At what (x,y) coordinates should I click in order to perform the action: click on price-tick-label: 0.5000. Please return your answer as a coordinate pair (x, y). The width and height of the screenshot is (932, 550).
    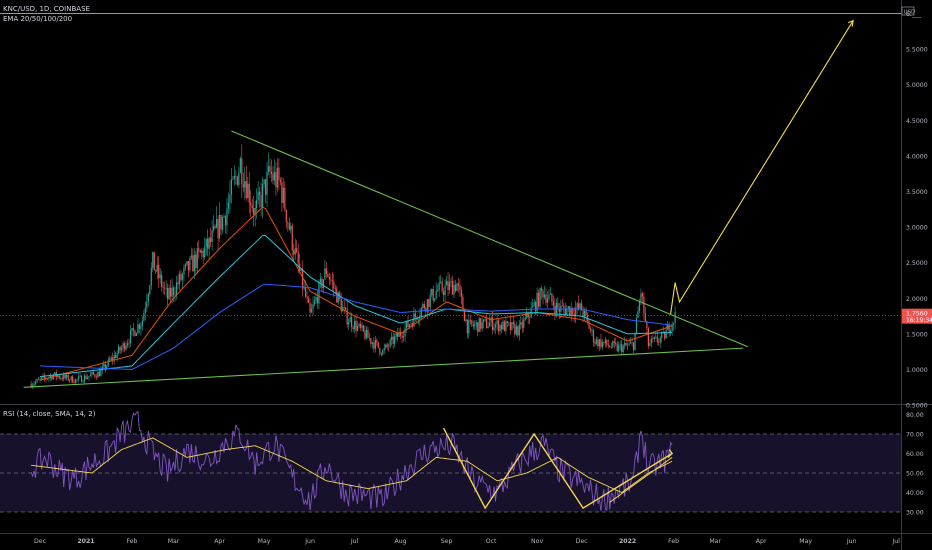
    Looking at the image, I should click on (917, 406).